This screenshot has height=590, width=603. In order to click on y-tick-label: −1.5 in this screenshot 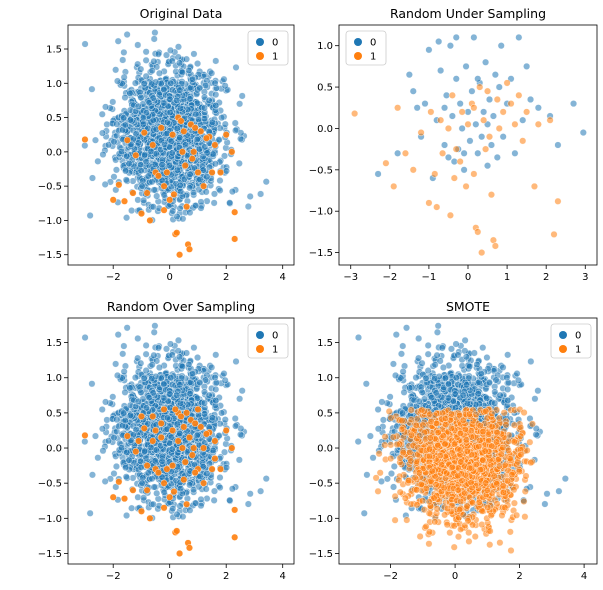, I will do `click(321, 253)`.